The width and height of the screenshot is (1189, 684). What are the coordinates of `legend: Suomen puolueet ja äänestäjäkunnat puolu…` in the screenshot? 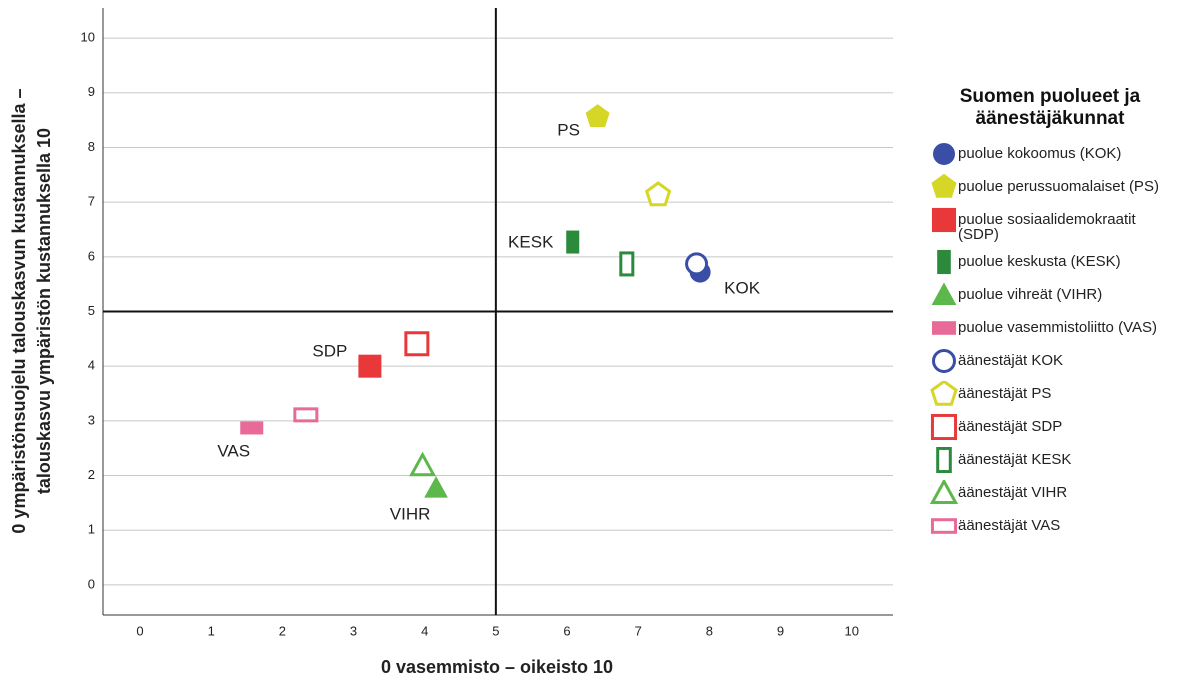 It's located at (1052, 318).